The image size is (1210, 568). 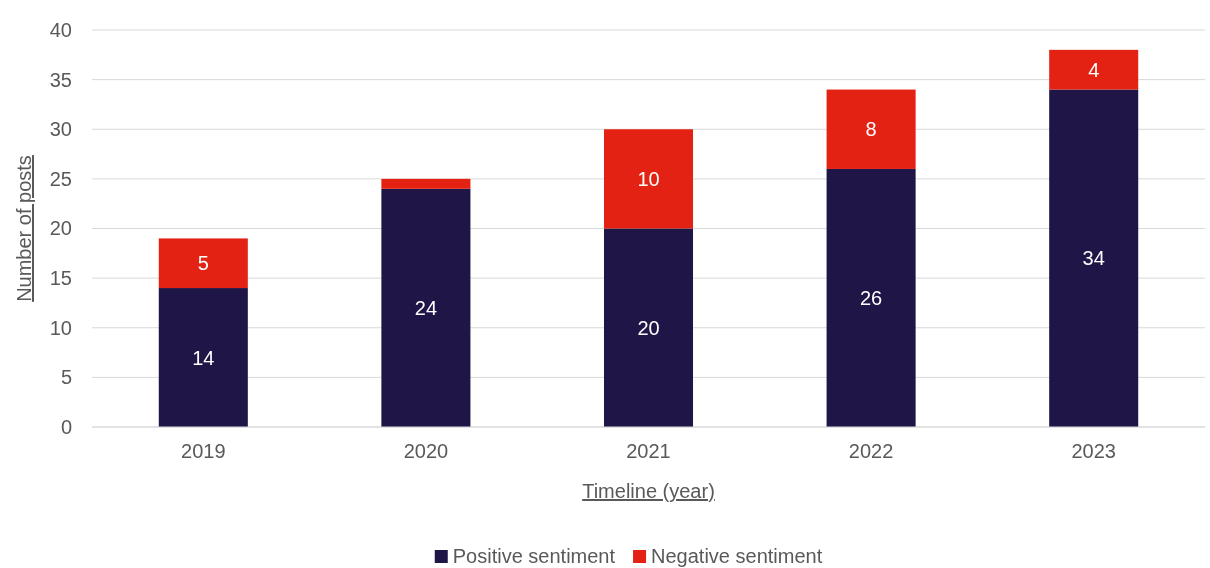 I want to click on data-label: 24, so click(x=426, y=307).